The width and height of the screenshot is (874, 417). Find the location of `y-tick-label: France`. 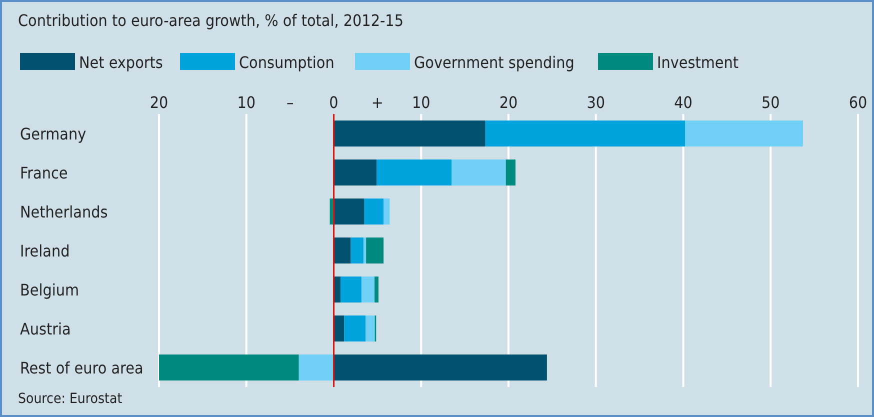

y-tick-label: France is located at coordinates (44, 173).